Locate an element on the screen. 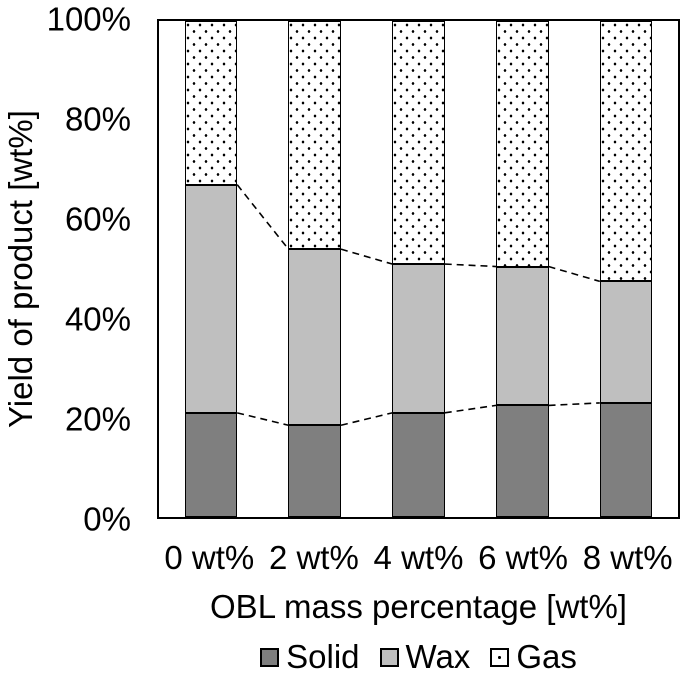 The height and width of the screenshot is (685, 685). bar-2-wt% is located at coordinates (314, 269).